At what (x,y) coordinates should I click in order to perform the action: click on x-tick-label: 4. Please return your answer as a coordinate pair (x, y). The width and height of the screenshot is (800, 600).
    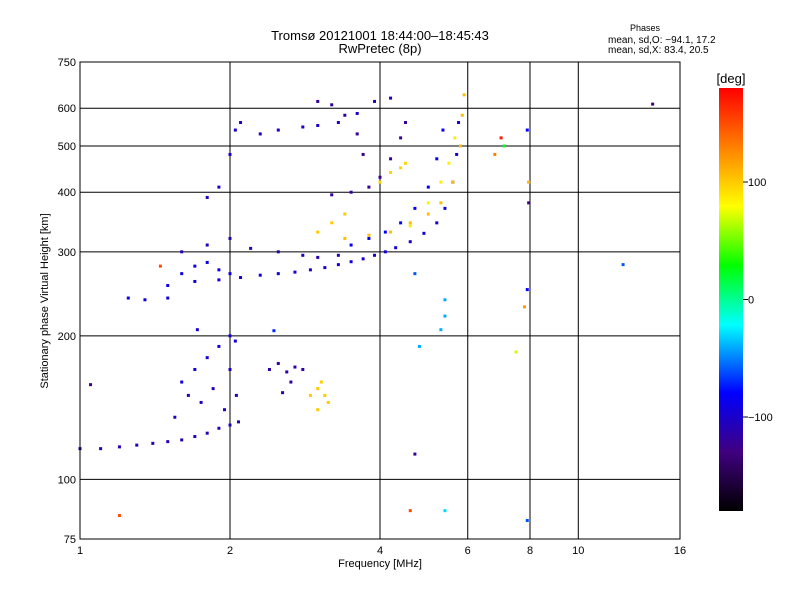
    Looking at the image, I should click on (380, 551).